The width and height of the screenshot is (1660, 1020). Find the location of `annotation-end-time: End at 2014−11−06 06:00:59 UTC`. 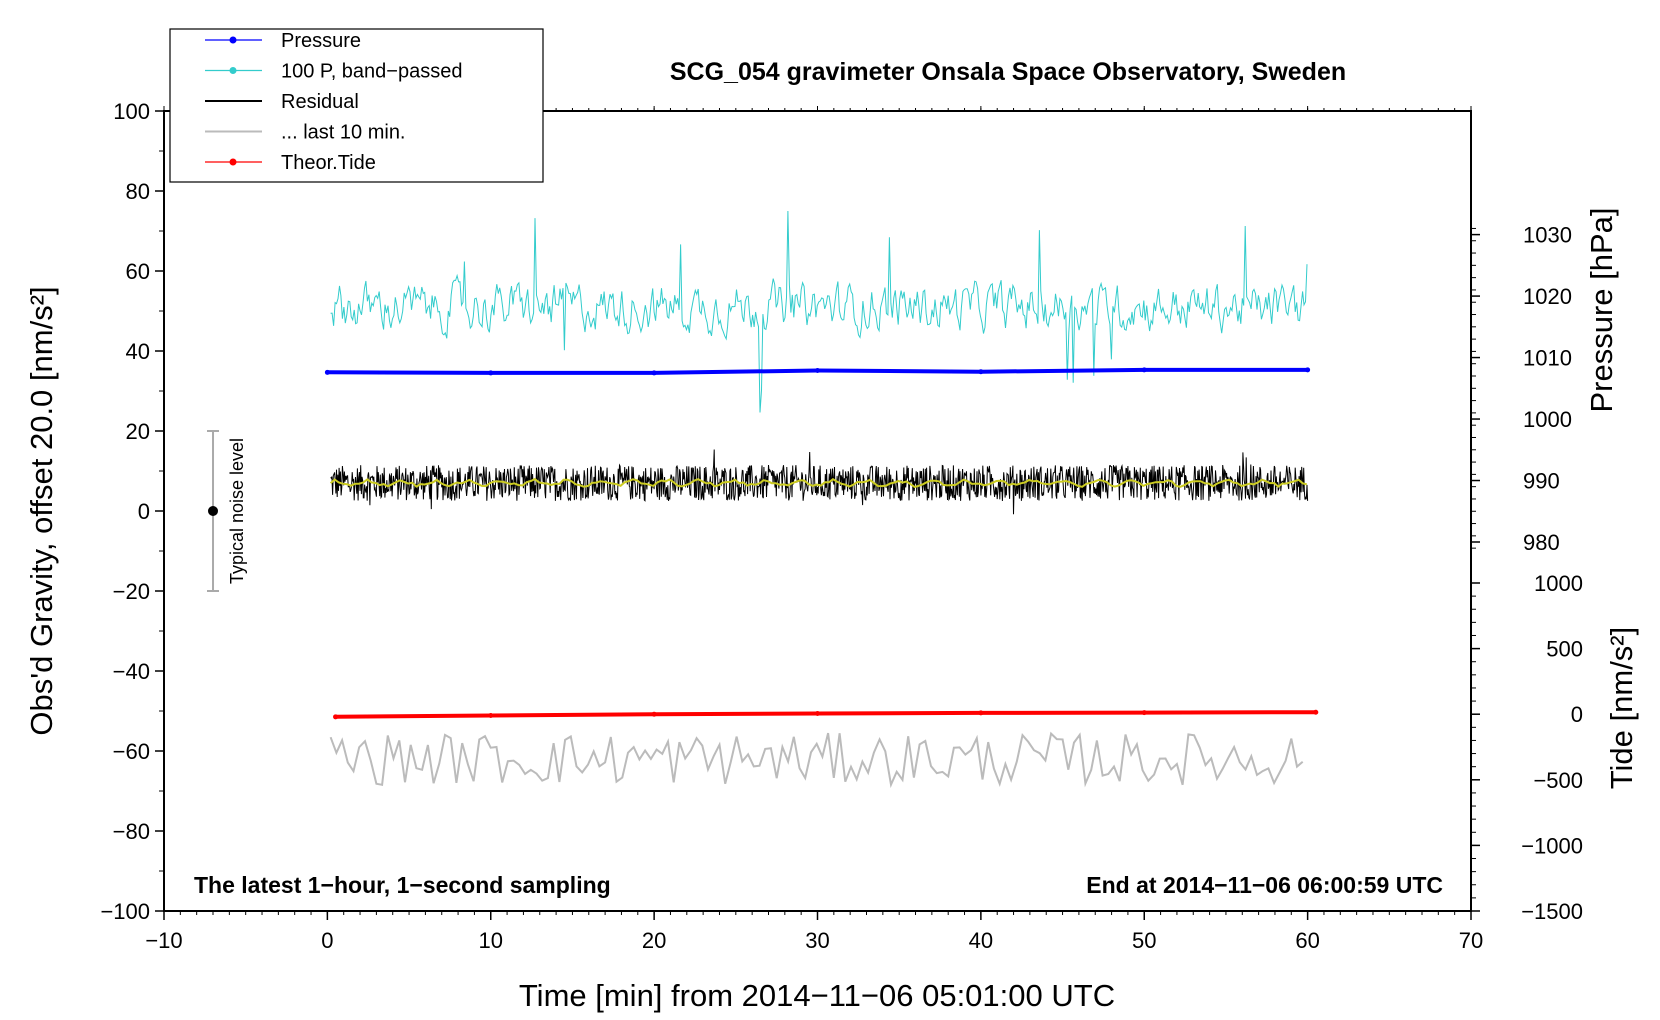

annotation-end-time: End at 2014−11−06 06:00:59 UTC is located at coordinates (1264, 885).